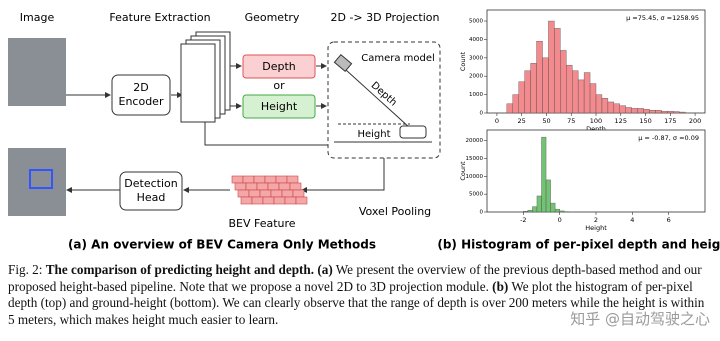 This screenshot has height=341, width=720. I want to click on ray, so click(378, 99).